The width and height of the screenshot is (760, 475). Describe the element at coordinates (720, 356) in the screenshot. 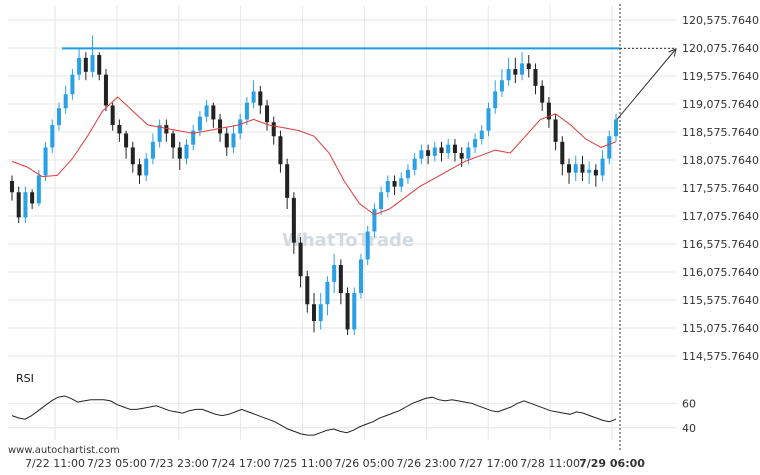

I see `price-tick-label: 114,575.7640` at that location.